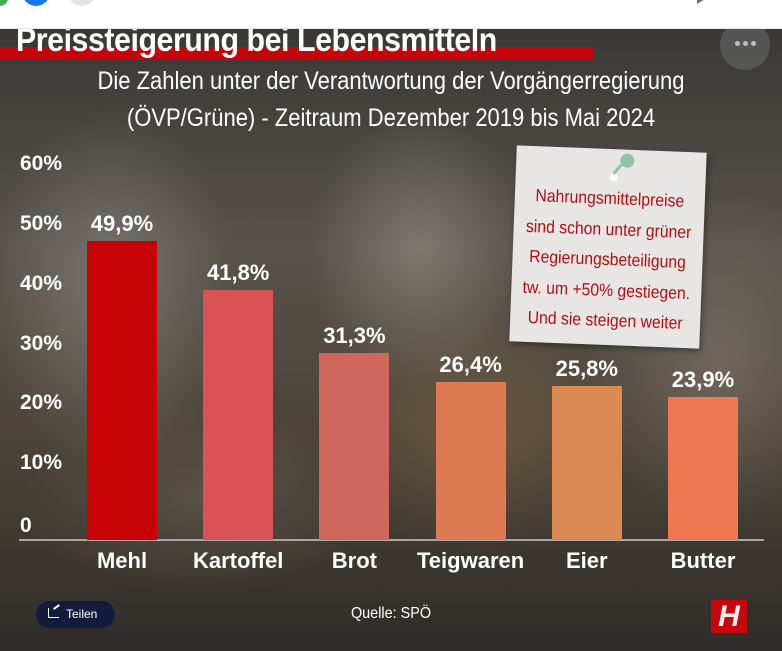 The width and height of the screenshot is (782, 651). Describe the element at coordinates (354, 335) in the screenshot. I see `bar-value-label: 31,3%` at that location.